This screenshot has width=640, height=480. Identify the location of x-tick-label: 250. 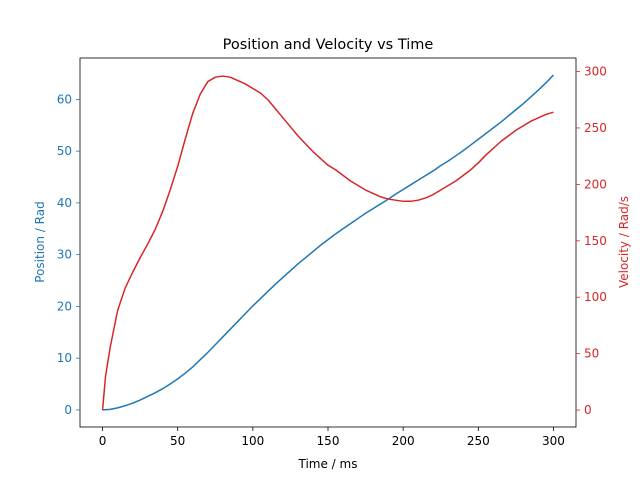
(478, 441).